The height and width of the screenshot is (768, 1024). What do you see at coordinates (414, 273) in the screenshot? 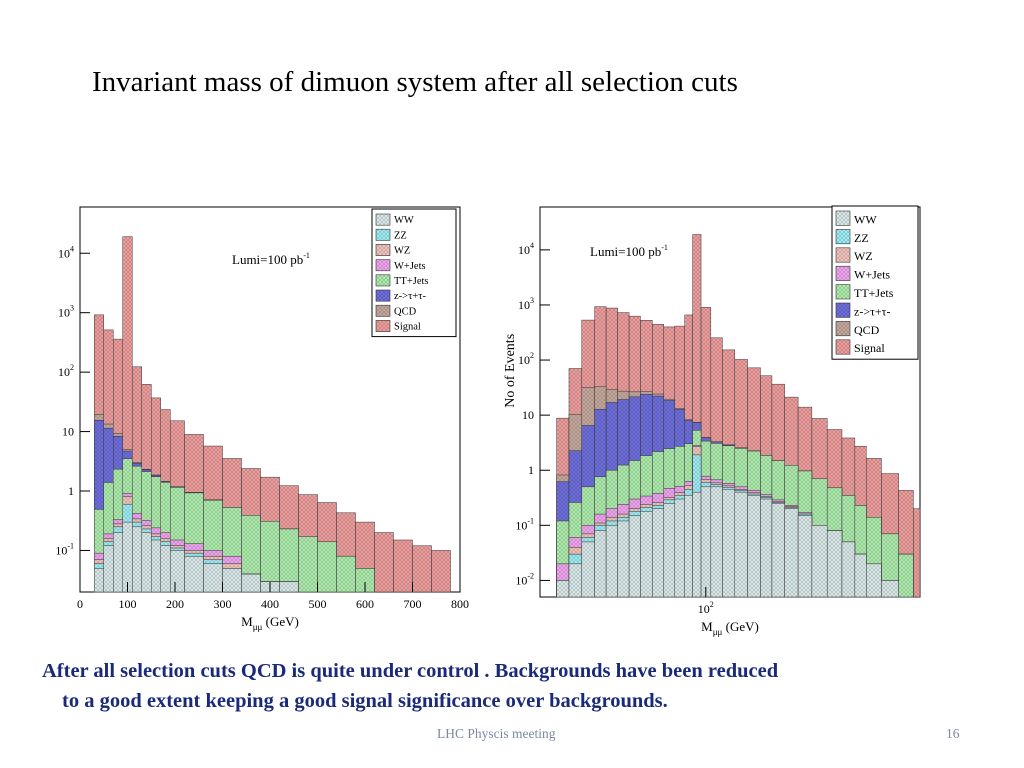
I see `chart-left-legend: WW ZZ WZ W+Jets TT+Jets z->τ+τ- QCD Signal` at bounding box center [414, 273].